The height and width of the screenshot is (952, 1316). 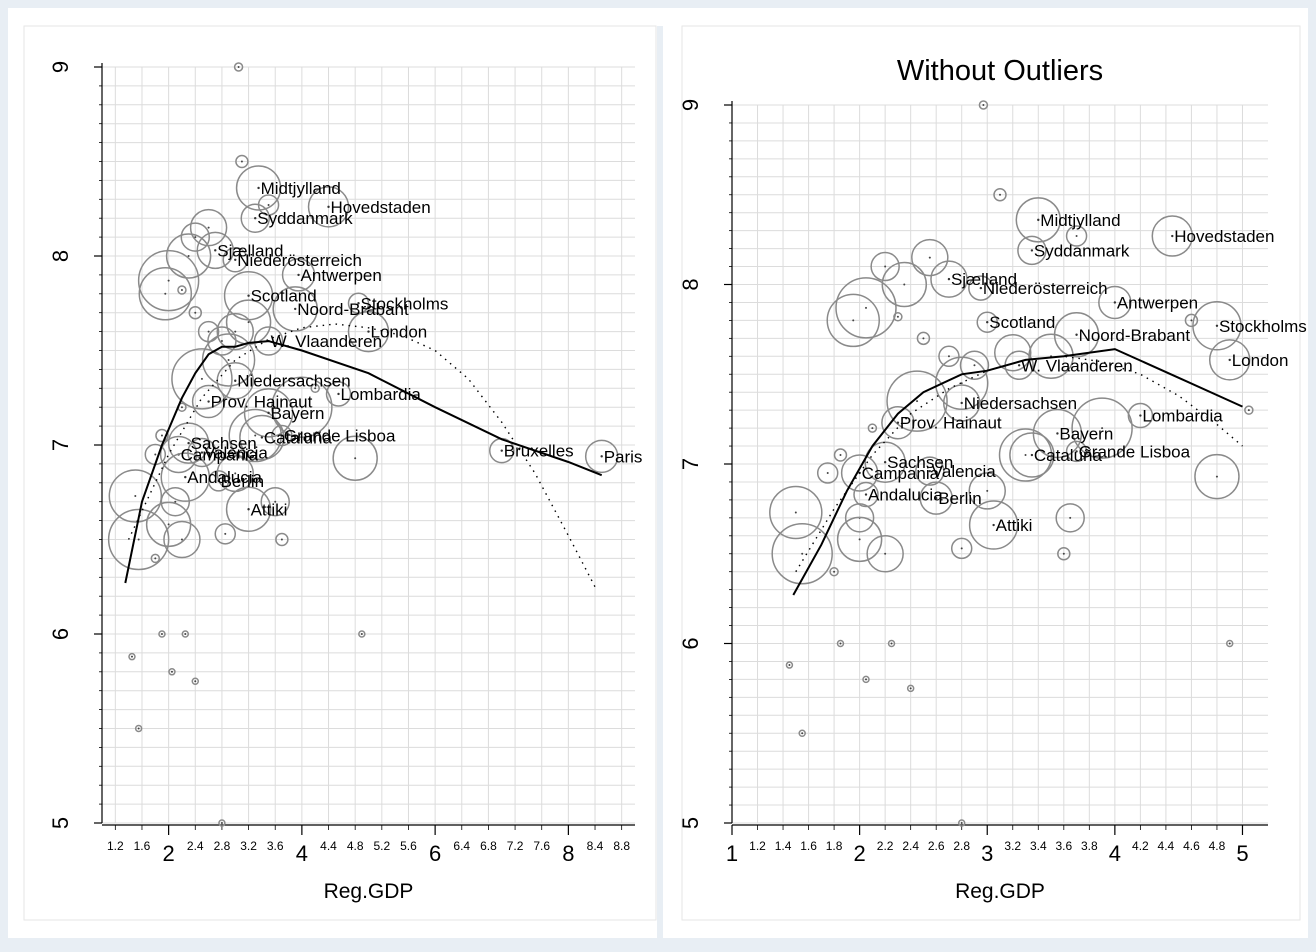 What do you see at coordinates (1157, 302) in the screenshot?
I see `point-label: Antwerpen` at bounding box center [1157, 302].